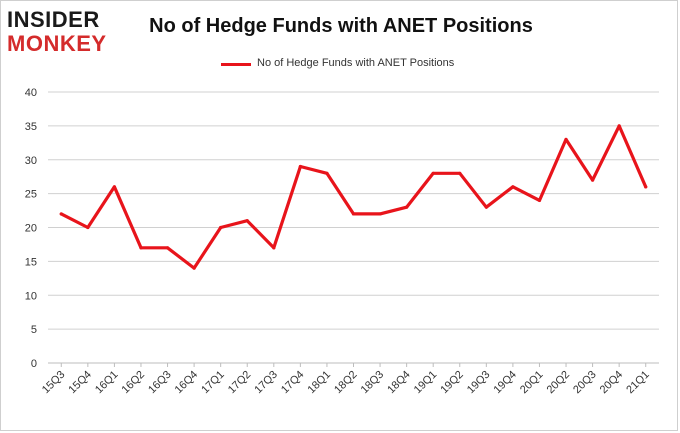 The width and height of the screenshot is (680, 433). Describe the element at coordinates (266, 383) in the screenshot. I see `x-tick-label: 17Q3` at that location.